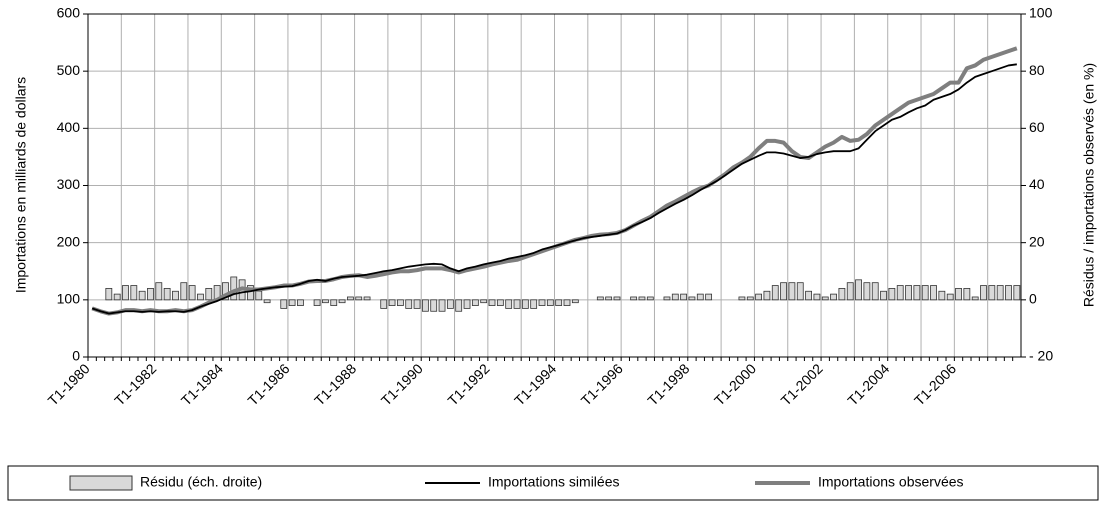 This screenshot has width=1106, height=507. Describe the element at coordinates (402, 384) in the screenshot. I see `x-tick-label: T1-1990` at that location.